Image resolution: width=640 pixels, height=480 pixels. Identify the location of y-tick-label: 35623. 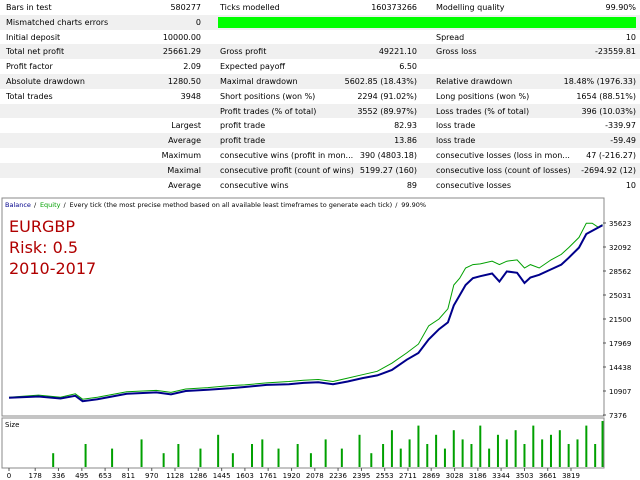
(620, 224).